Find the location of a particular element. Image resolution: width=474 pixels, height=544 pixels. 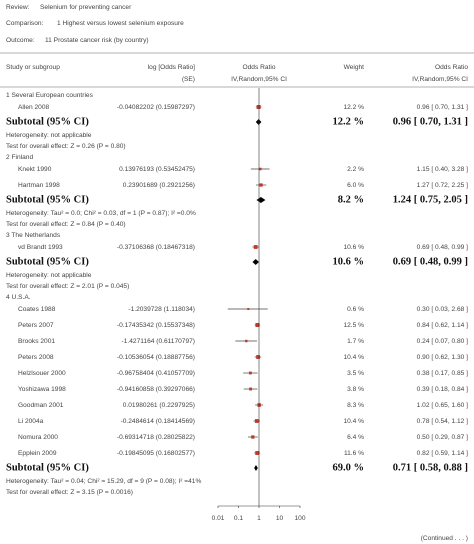

group-title: 1 Several European countries is located at coordinates (50, 95).